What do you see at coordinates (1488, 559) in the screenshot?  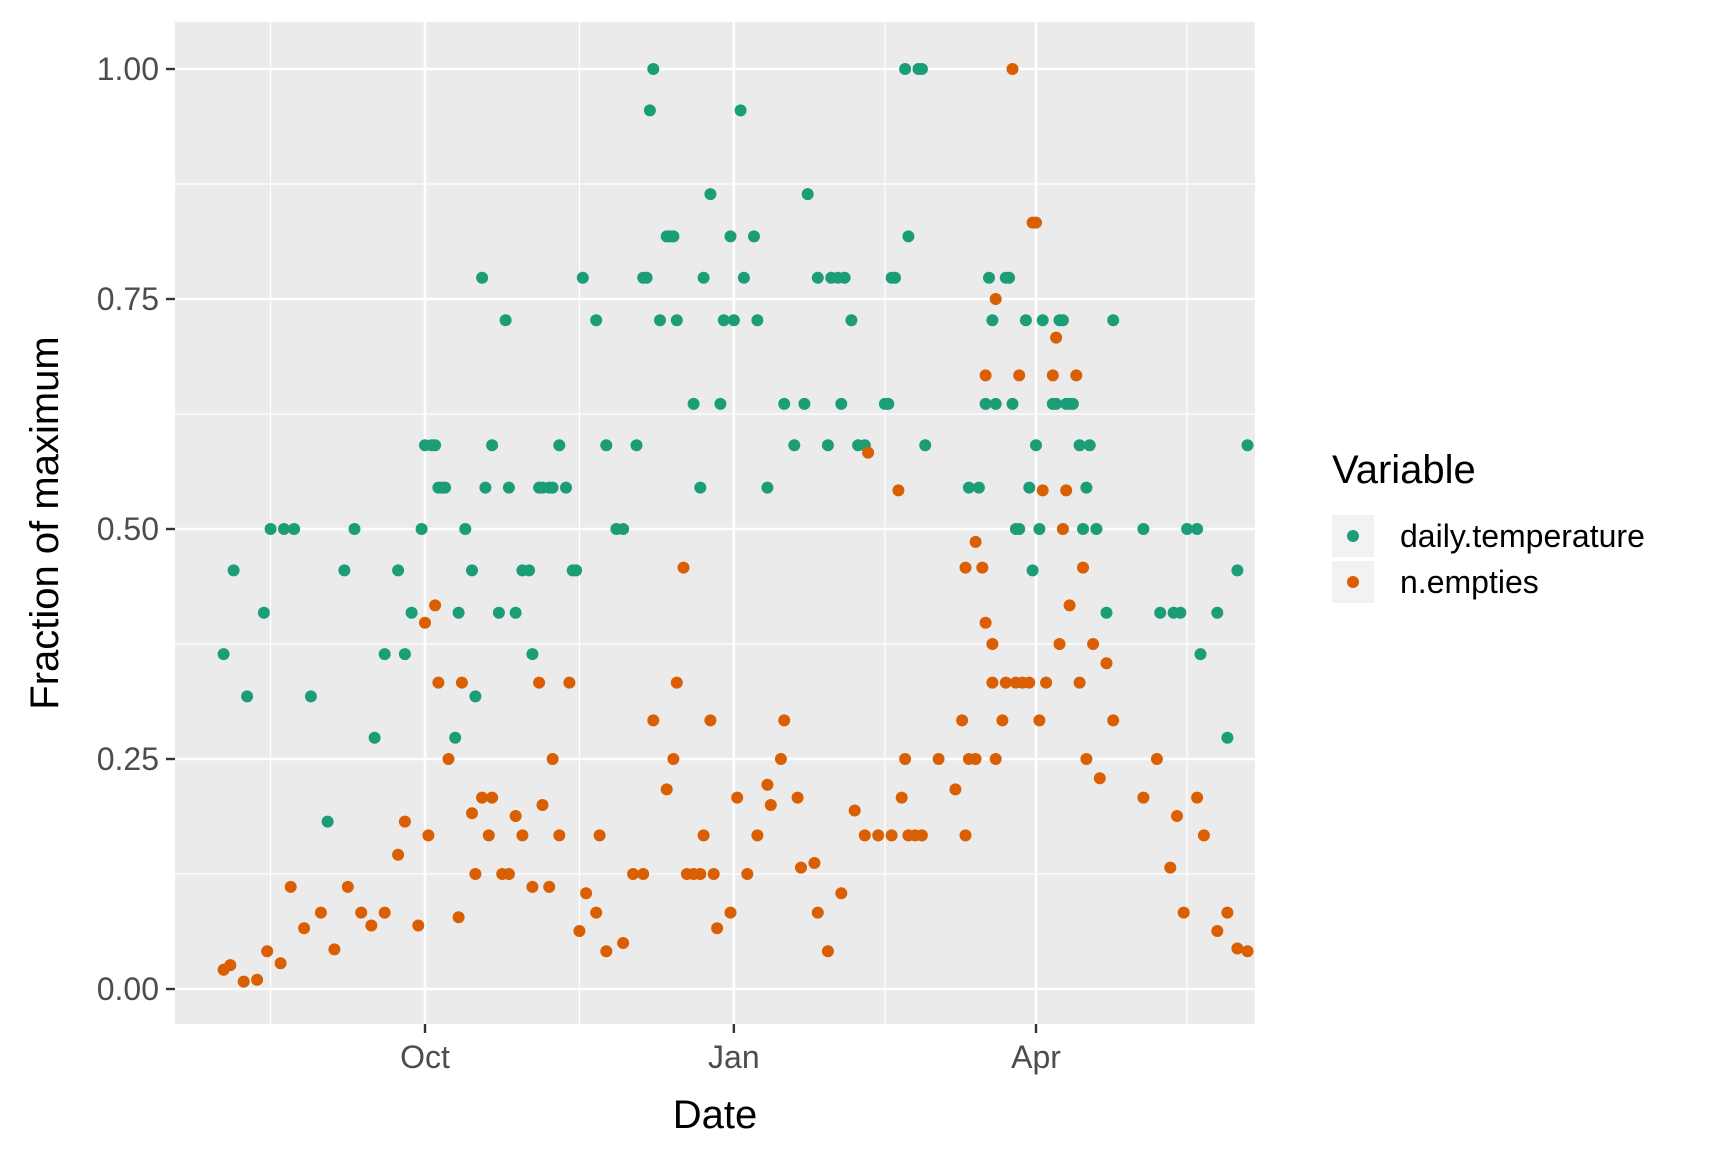 I see `legend-items: daily.temperature n.empties` at bounding box center [1488, 559].